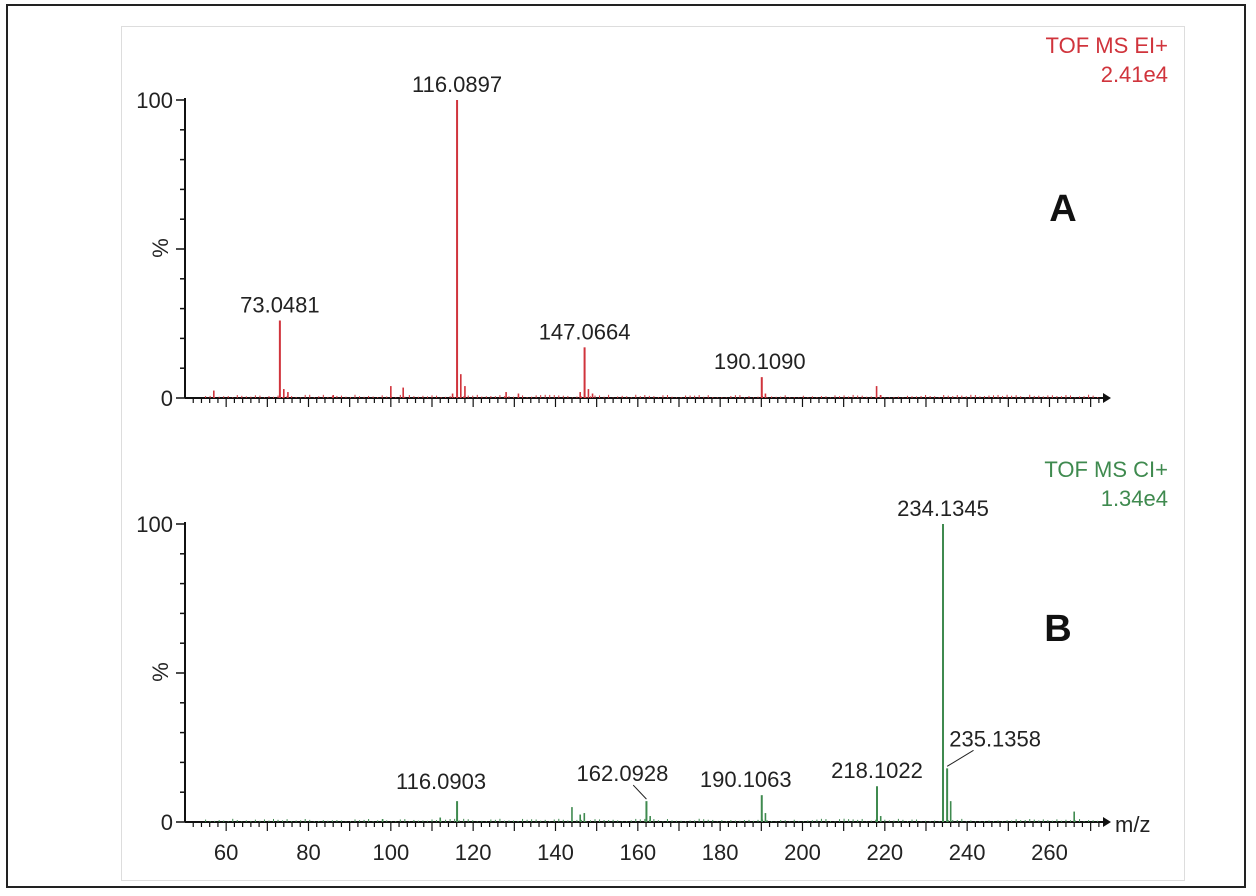  Describe the element at coordinates (280, 305) in the screenshot. I see `peak-label: 73.0481` at that location.